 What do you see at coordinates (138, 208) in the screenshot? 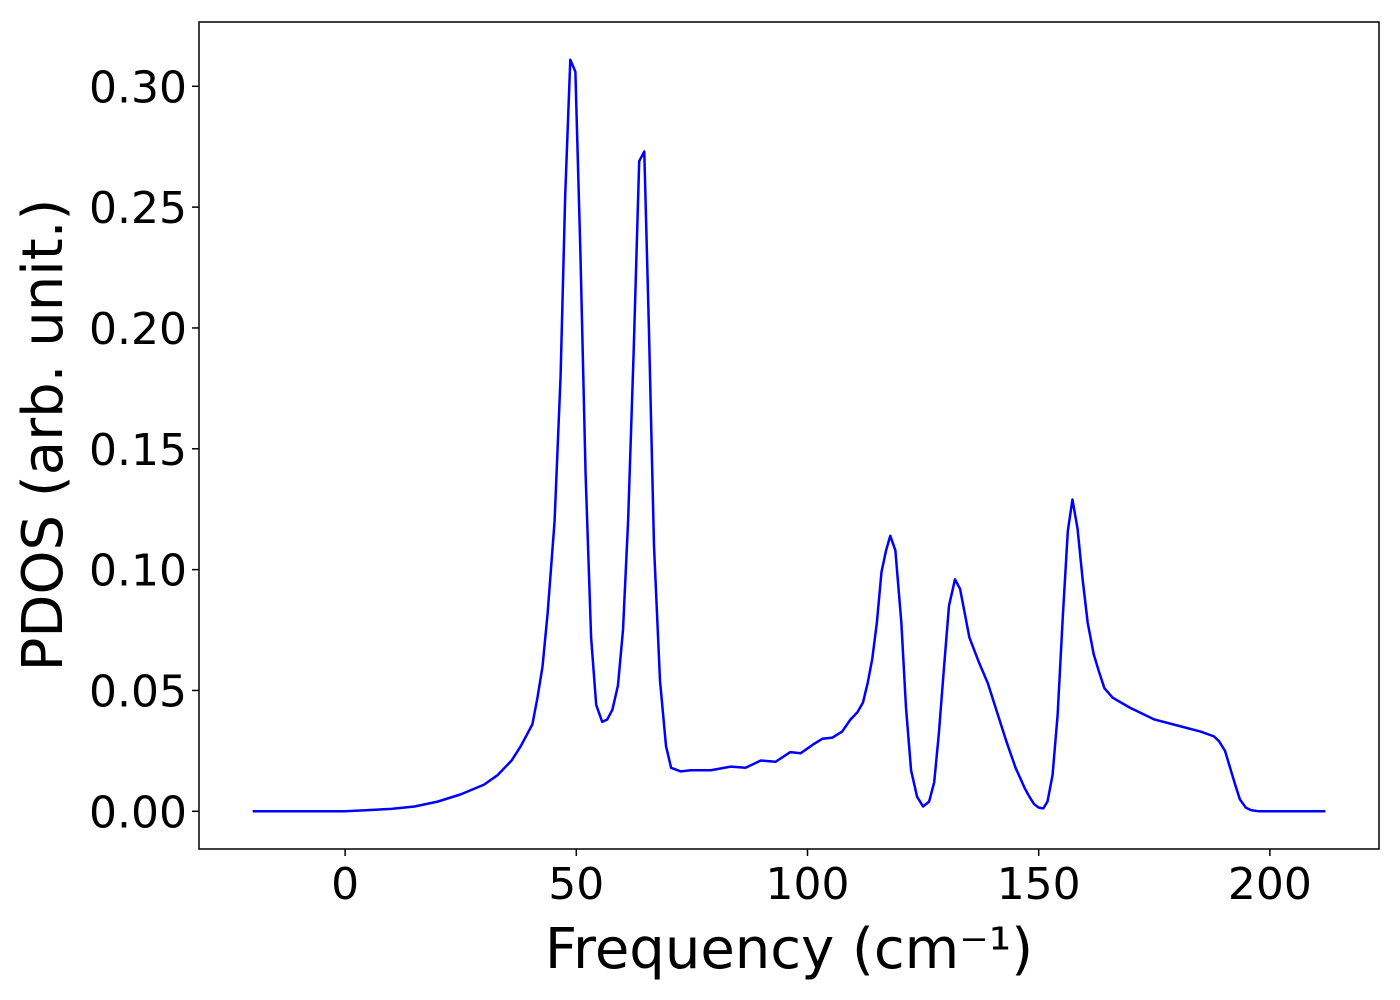
I see `y-tick-label: 0.25` at bounding box center [138, 208].